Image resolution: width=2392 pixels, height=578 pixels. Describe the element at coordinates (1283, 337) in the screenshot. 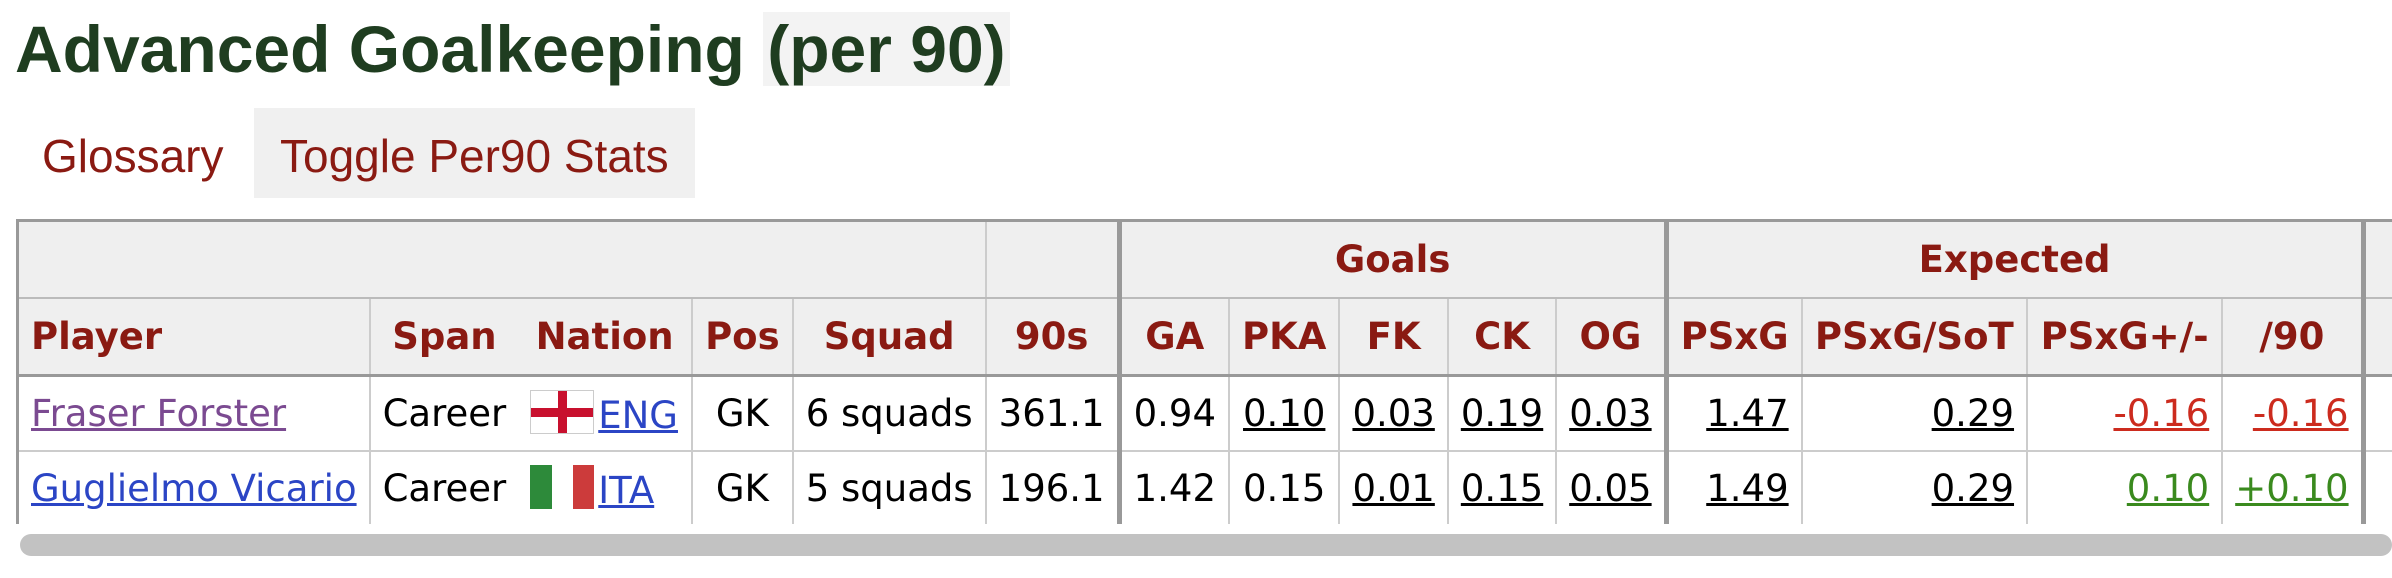

I see `col-header-pka: PKA` at that location.